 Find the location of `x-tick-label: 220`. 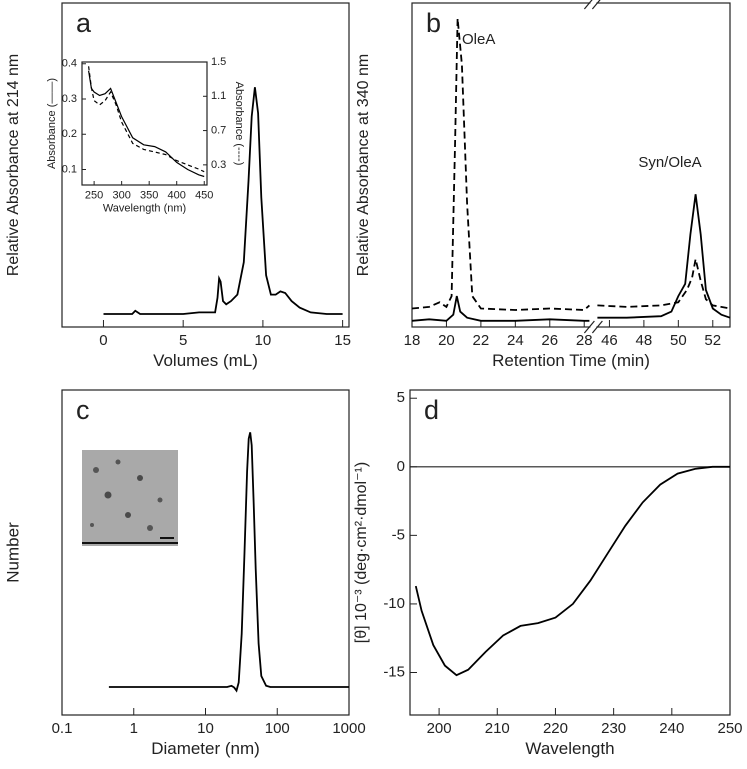

x-tick-label: 220 is located at coordinates (555, 728).